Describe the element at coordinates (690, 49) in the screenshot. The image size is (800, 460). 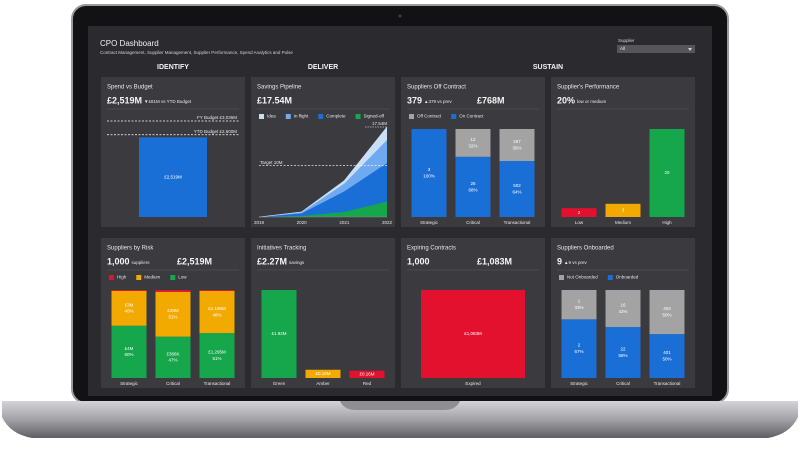
I see `dropdown-arrow` at that location.